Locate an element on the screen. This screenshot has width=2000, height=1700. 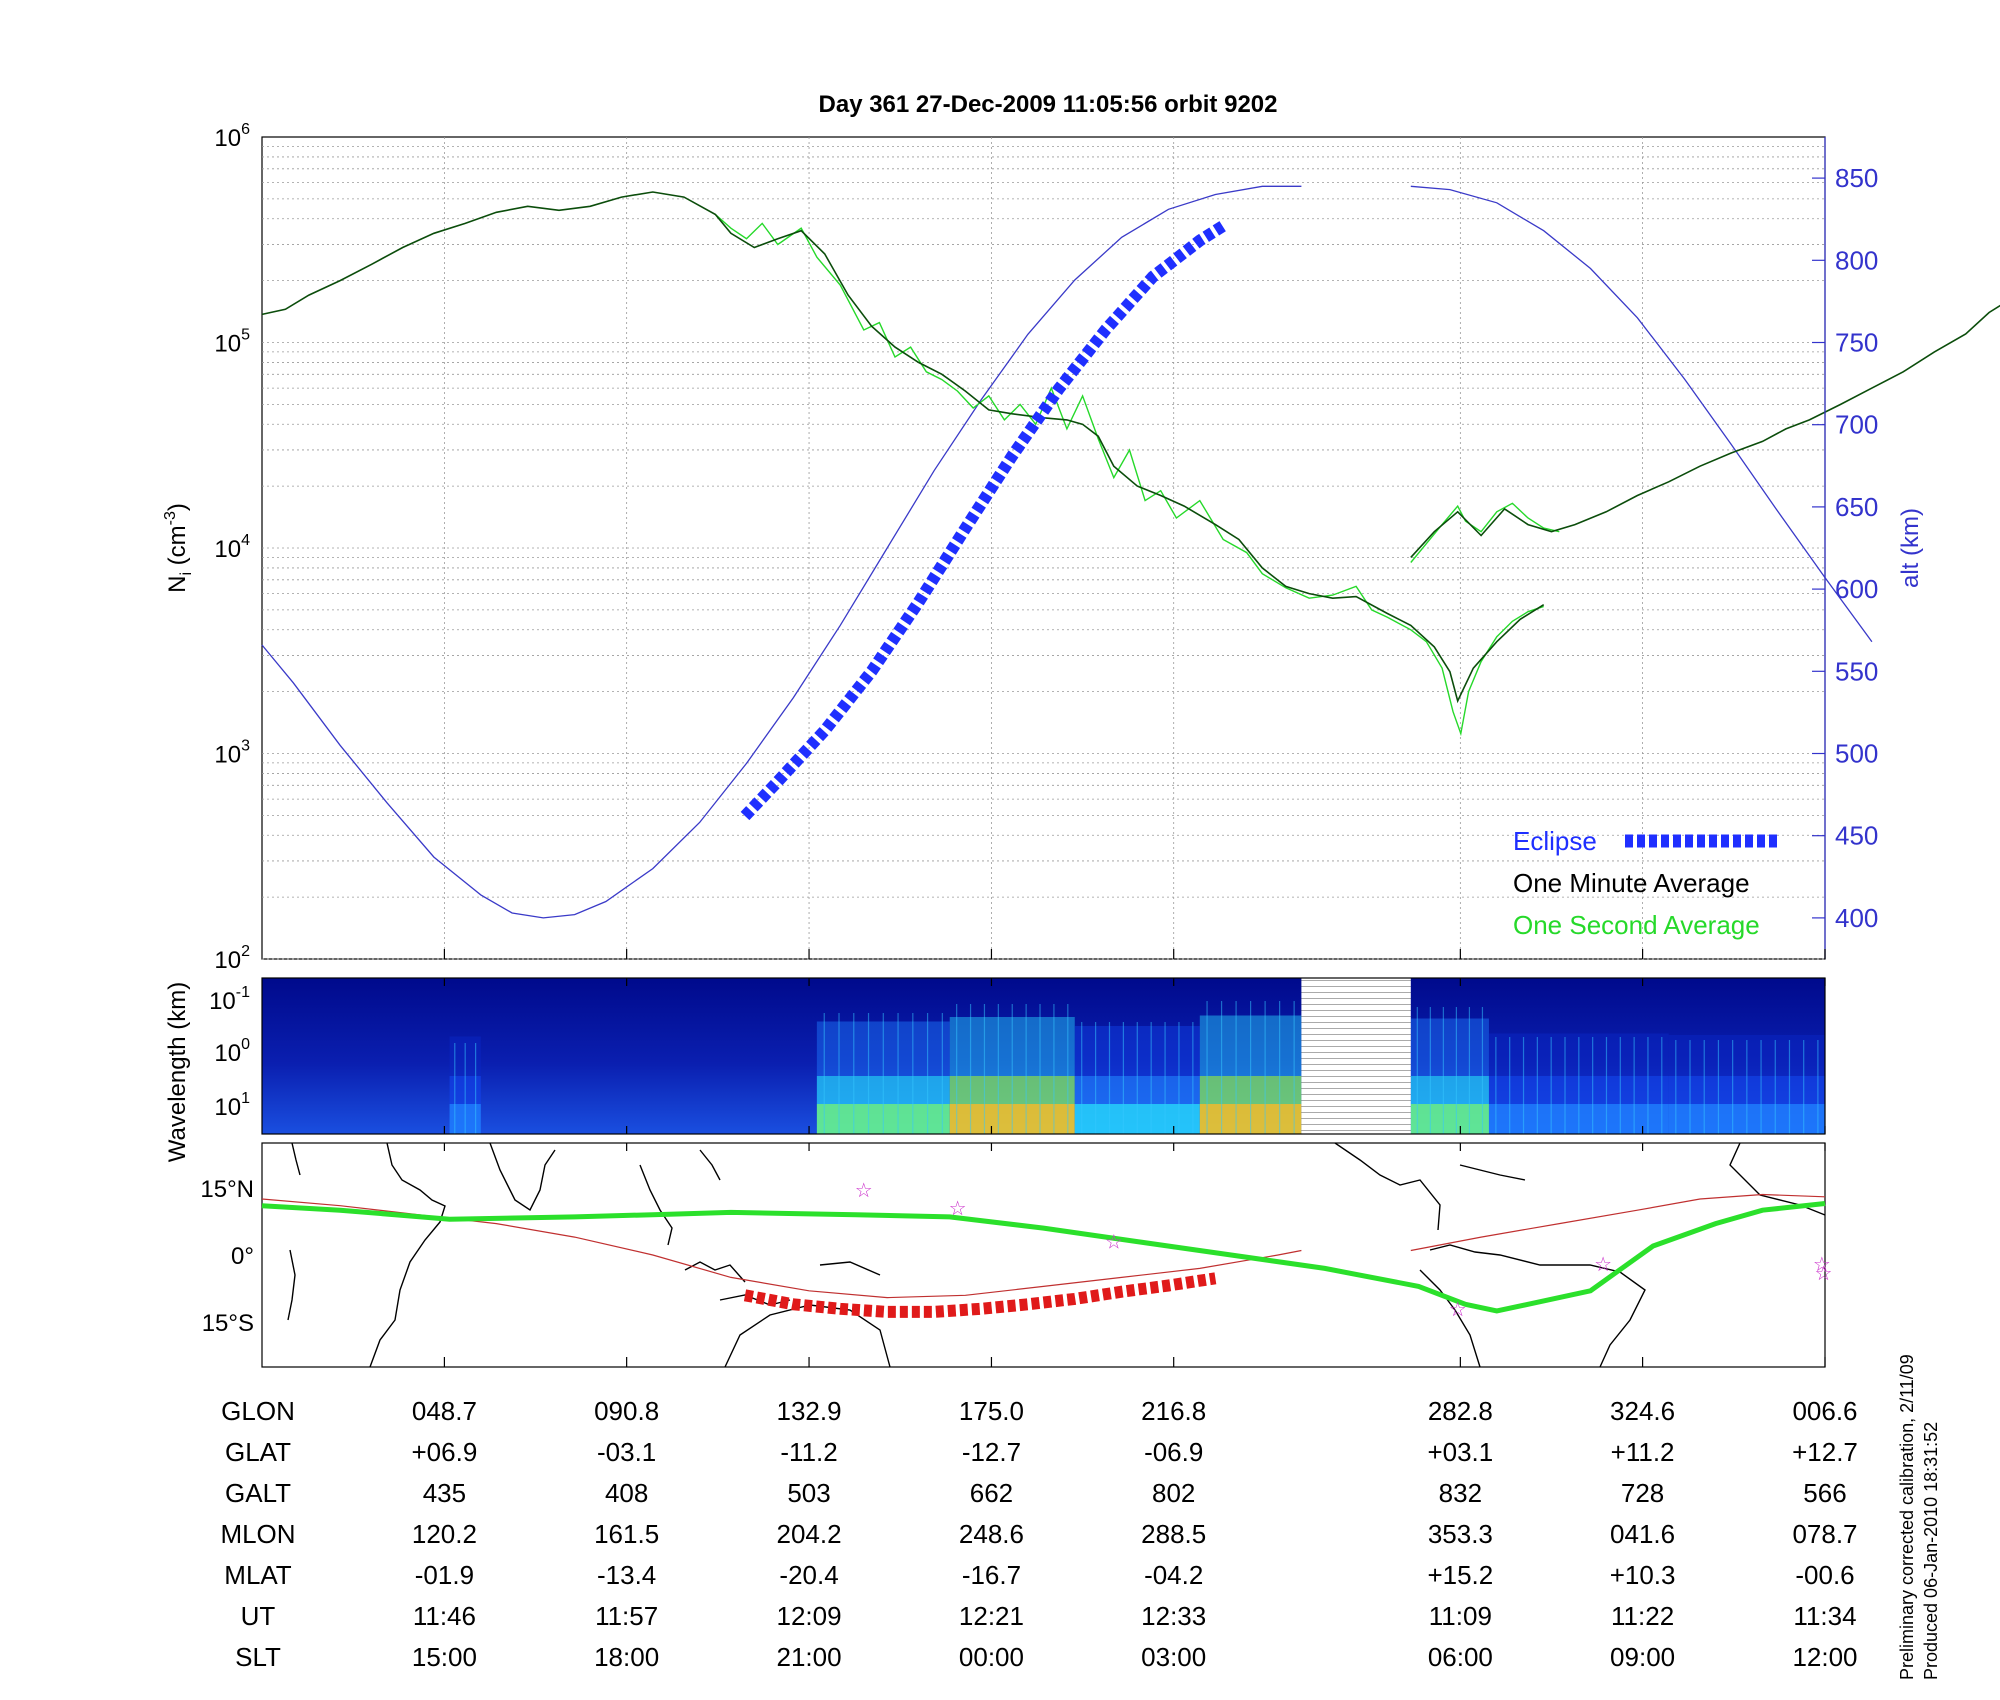
density-y-axis-label: Ni (cm-3) is located at coordinates (178, 548).